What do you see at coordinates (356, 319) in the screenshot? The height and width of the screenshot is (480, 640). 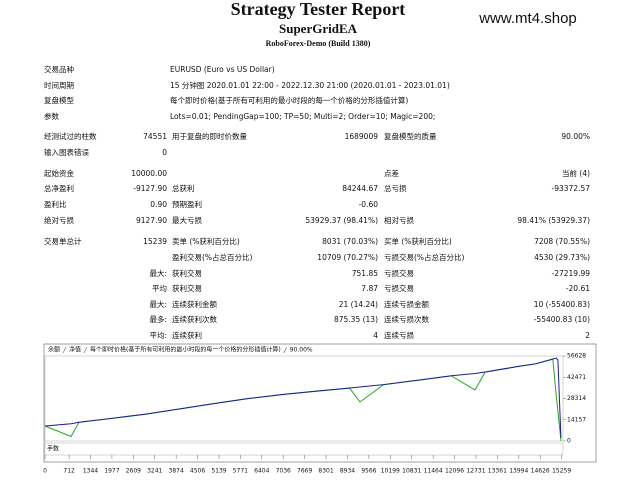 I see `stat-value: 875.35 (13)` at bounding box center [356, 319].